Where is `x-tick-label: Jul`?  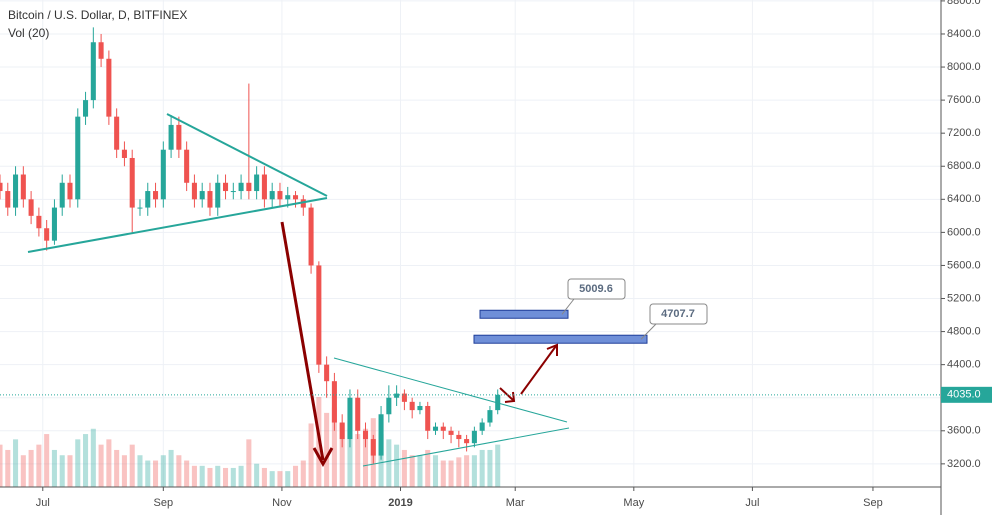 x-tick-label: Jul is located at coordinates (43, 503).